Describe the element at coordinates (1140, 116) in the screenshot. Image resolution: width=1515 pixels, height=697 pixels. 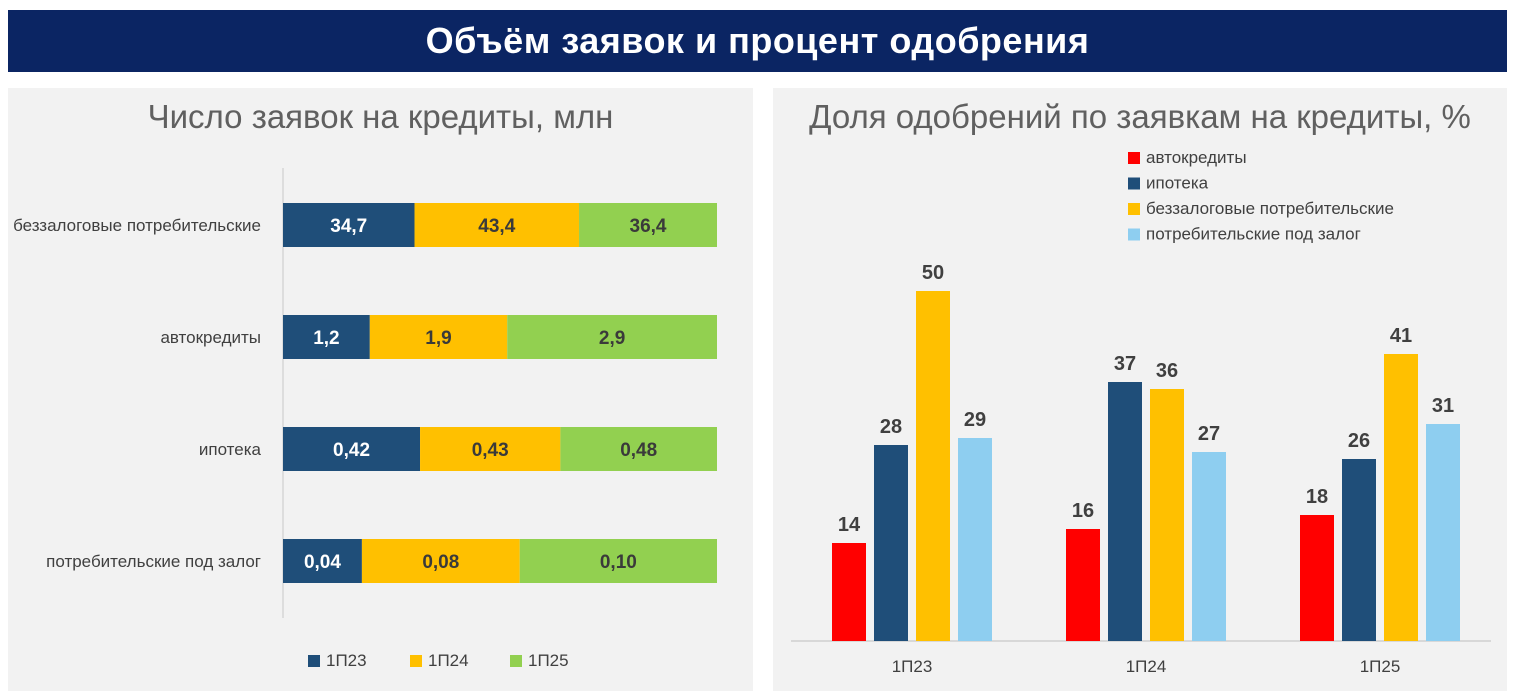
I see `right-chart-title: Доля одобрений по заявкам на кредиты, %` at that location.